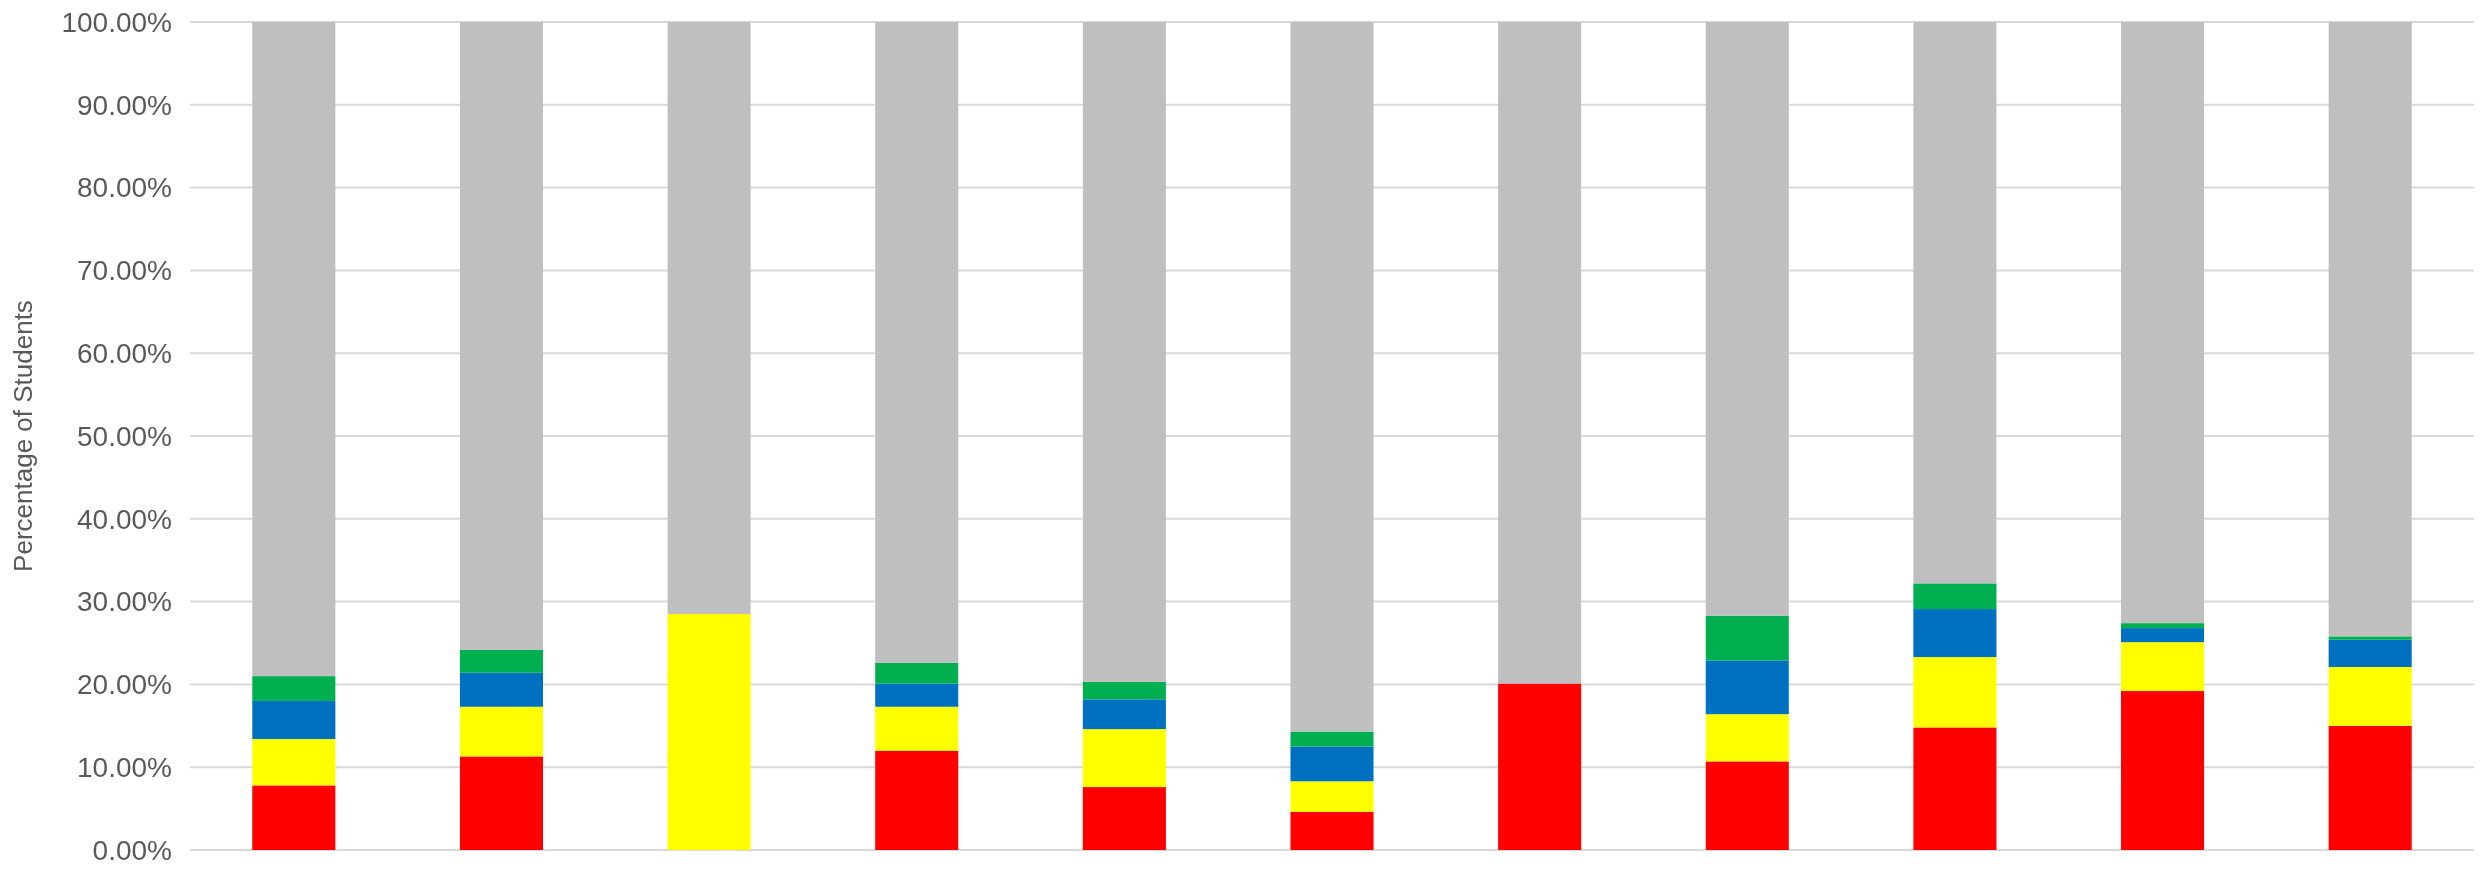 This screenshot has width=2484, height=890. What do you see at coordinates (124, 767) in the screenshot?
I see `y-tick-label: 10.00%` at bounding box center [124, 767].